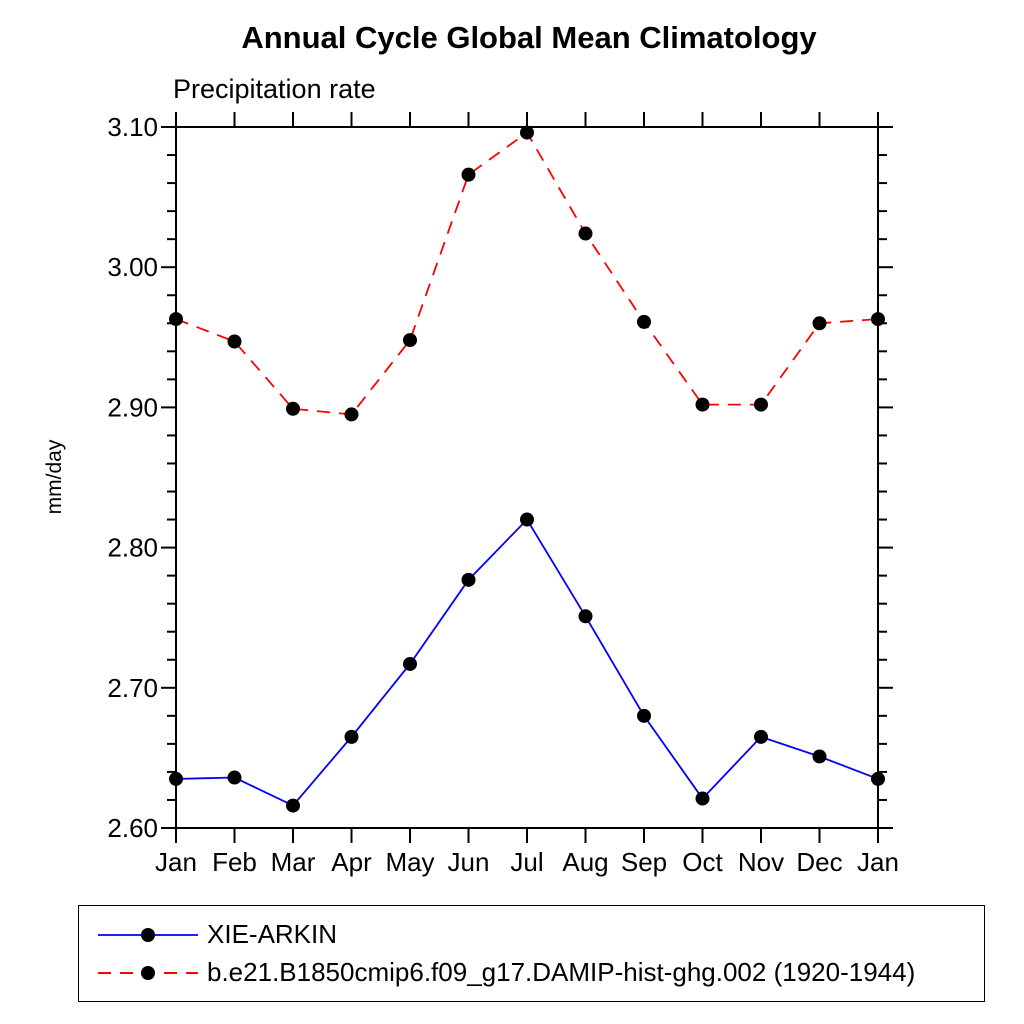 This screenshot has width=1024, height=1024. I want to click on legend-item-label: XIE-ARKIN, so click(272, 934).